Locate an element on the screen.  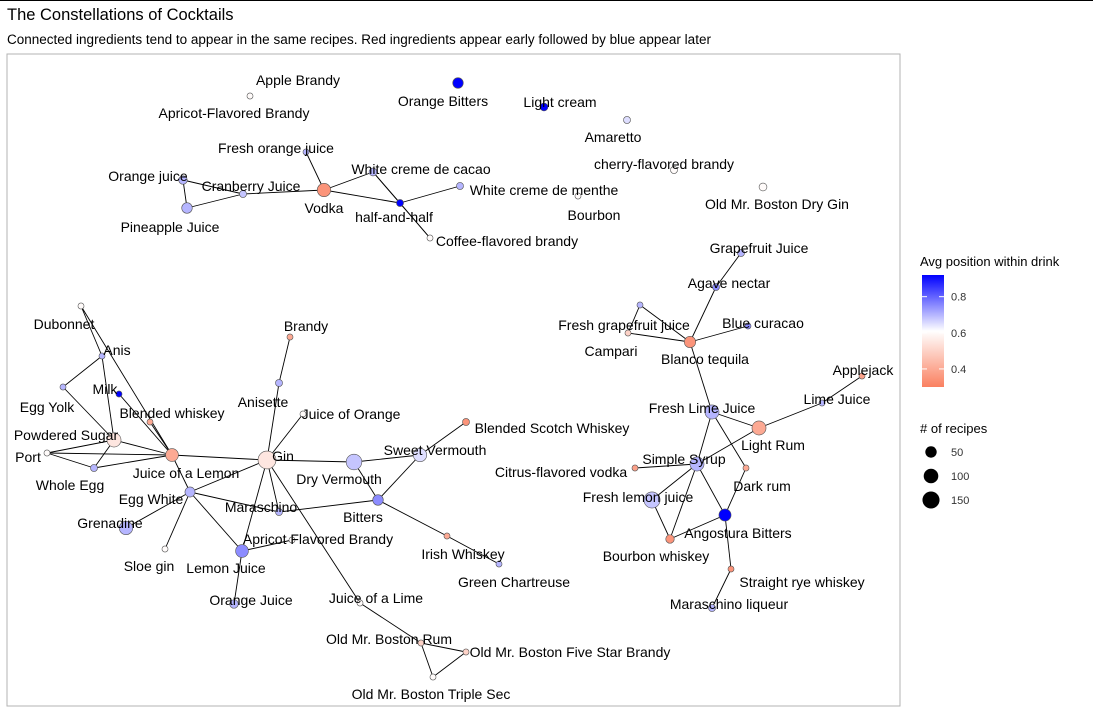
edge-anis-egg_yolk is located at coordinates (82, 371).